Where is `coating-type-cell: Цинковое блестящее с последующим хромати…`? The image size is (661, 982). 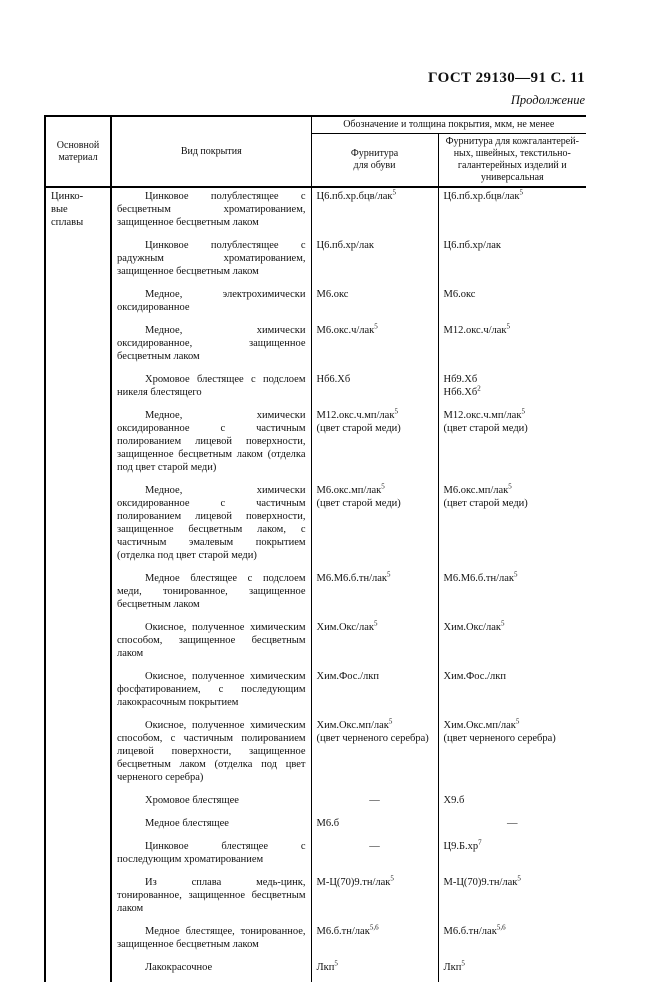
coating-type-cell: Цинковое блестящее с последующим хромати… is located at coordinates (210, 856).